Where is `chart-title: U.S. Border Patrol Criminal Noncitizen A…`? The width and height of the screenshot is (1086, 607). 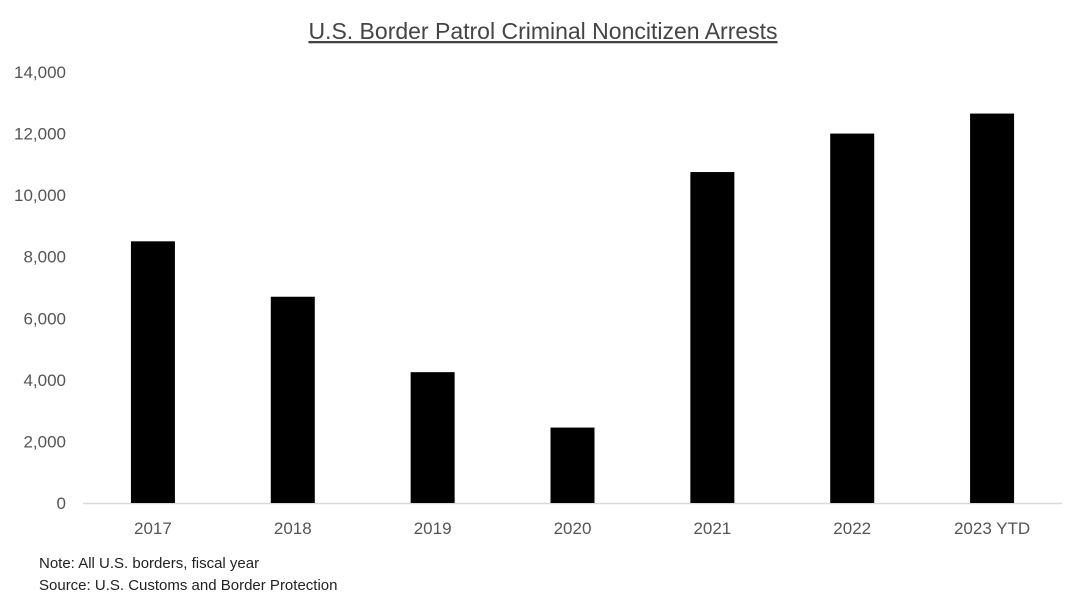
chart-title: U.S. Border Patrol Criminal Noncitizen A… is located at coordinates (542, 31).